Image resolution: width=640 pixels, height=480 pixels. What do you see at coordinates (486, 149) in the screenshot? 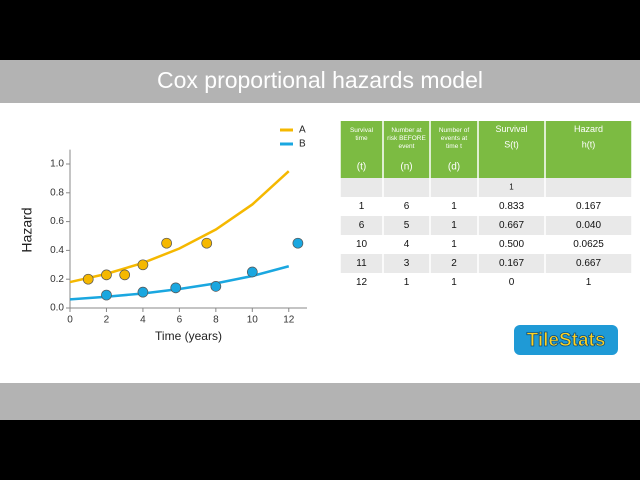
I see `table-header-bg` at bounding box center [486, 149].